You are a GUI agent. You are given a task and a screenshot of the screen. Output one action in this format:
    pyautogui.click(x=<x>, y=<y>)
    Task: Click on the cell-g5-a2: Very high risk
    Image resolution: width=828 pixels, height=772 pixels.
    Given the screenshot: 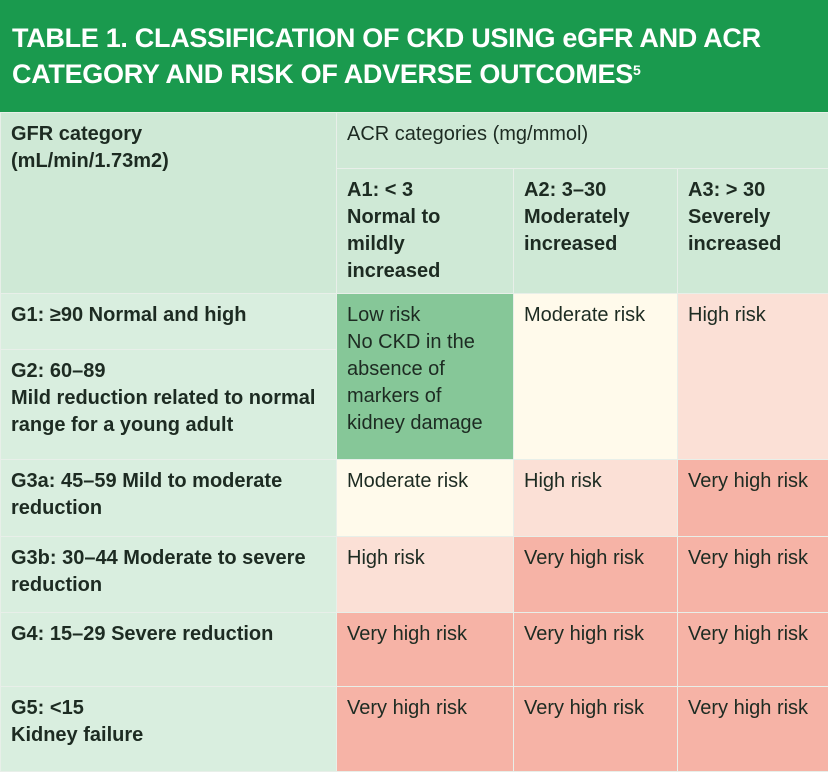 What is the action you would take?
    pyautogui.click(x=596, y=729)
    